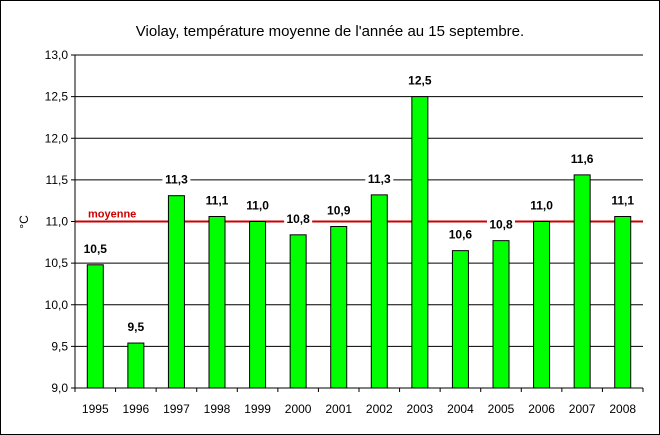  Describe the element at coordinates (95, 409) in the screenshot. I see `x-tick-label: 1995` at that location.